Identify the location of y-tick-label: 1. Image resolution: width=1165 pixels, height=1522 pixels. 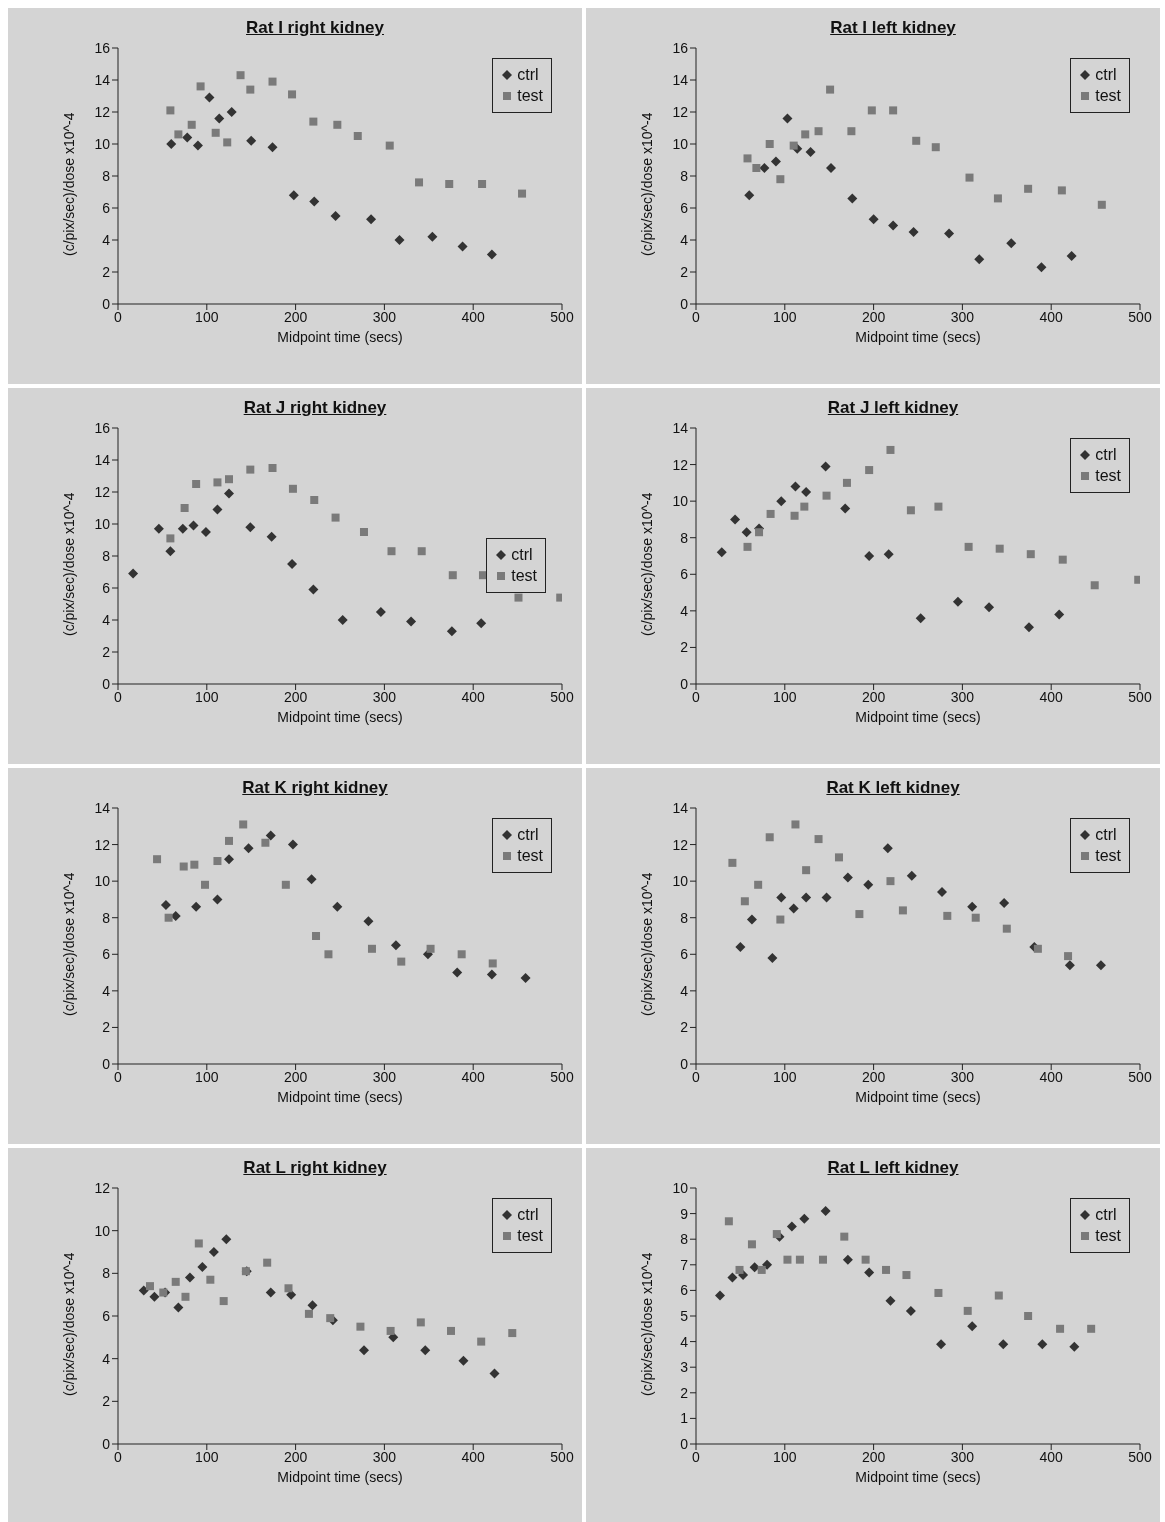
(684, 1418).